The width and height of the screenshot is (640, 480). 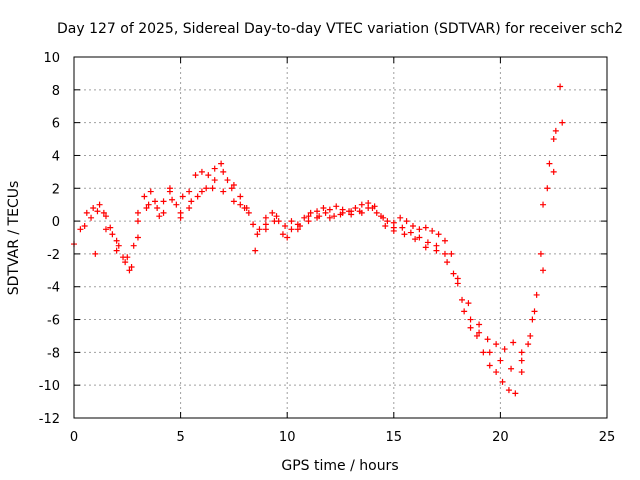 What do you see at coordinates (607, 437) in the screenshot?
I see `x-tick-label: 25` at bounding box center [607, 437].